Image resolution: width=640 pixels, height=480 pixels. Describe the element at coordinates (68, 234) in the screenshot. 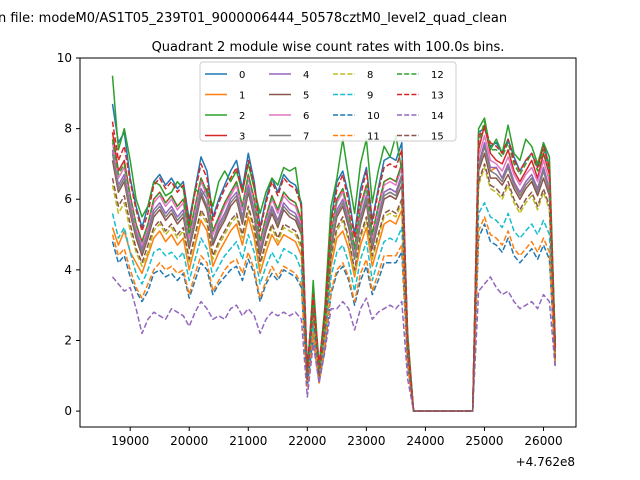

I see `y-axis: 0 2 4 6 8 10` at that location.